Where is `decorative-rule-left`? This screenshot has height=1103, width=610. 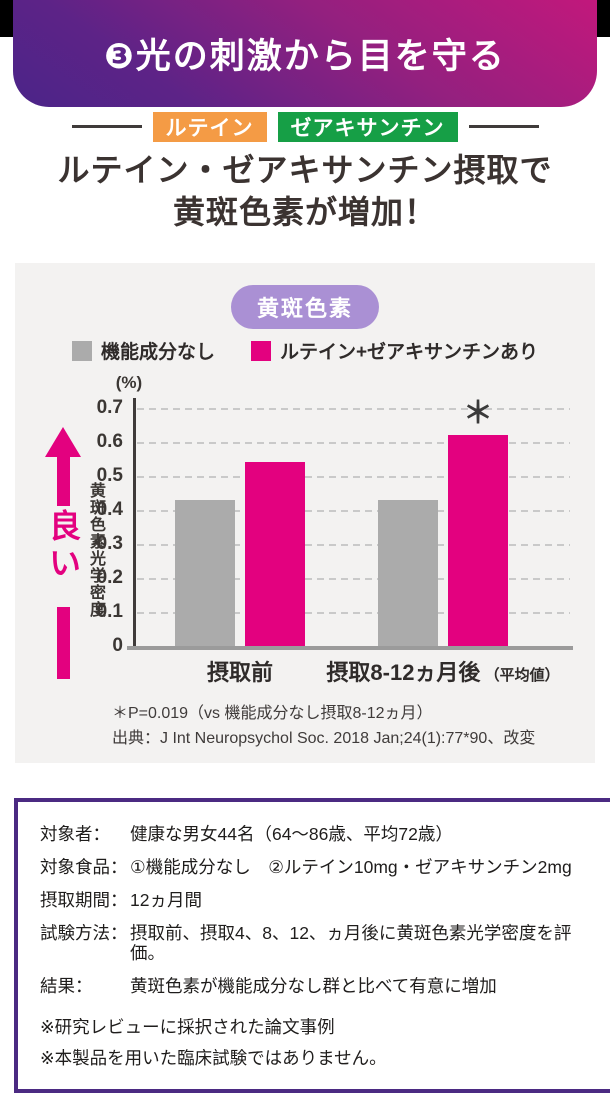
decorative-rule-left is located at coordinates (106, 126).